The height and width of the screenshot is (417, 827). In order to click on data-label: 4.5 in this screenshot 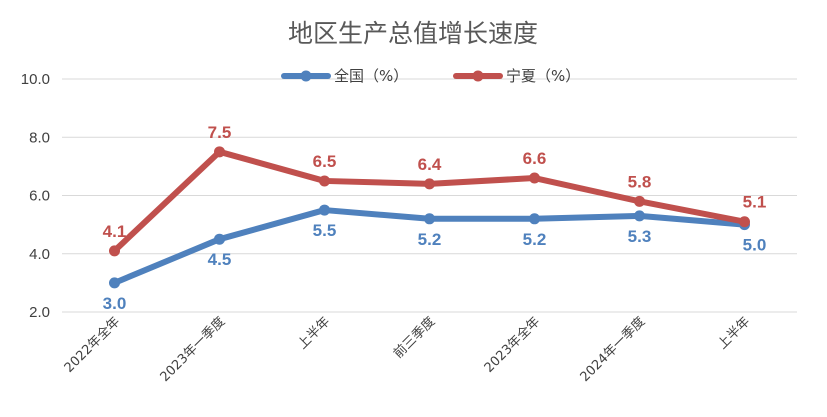, I will do `click(220, 259)`.